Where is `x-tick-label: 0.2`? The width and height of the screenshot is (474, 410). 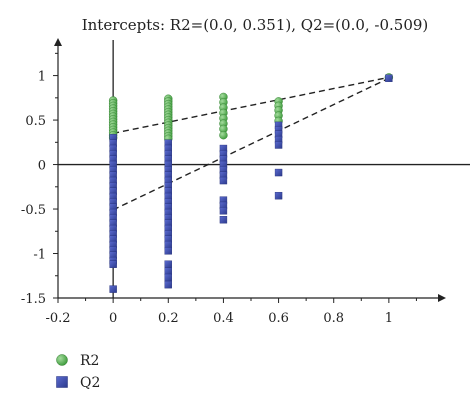
x-tick-label: 0.2 is located at coordinates (168, 318).